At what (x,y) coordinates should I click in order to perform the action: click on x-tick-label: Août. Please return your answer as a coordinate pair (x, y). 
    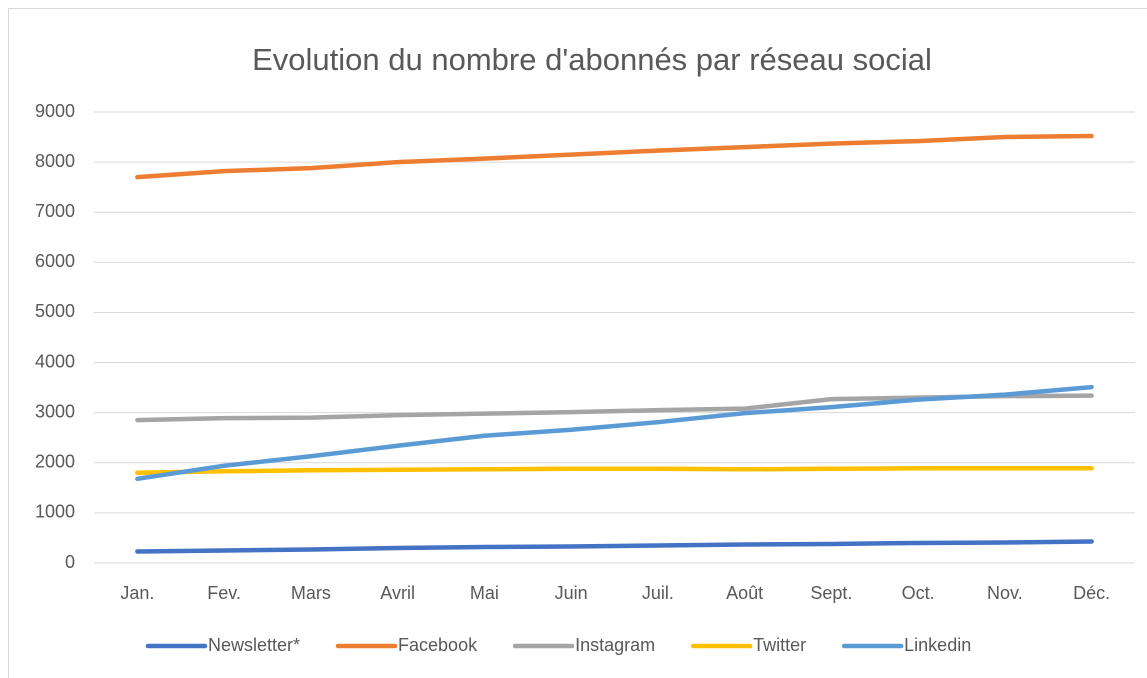
    Looking at the image, I should click on (744, 593).